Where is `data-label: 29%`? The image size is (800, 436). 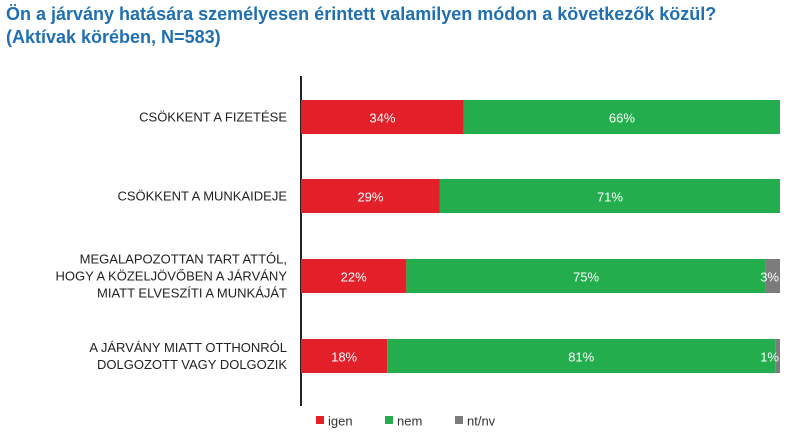
data-label: 29% is located at coordinates (370, 197).